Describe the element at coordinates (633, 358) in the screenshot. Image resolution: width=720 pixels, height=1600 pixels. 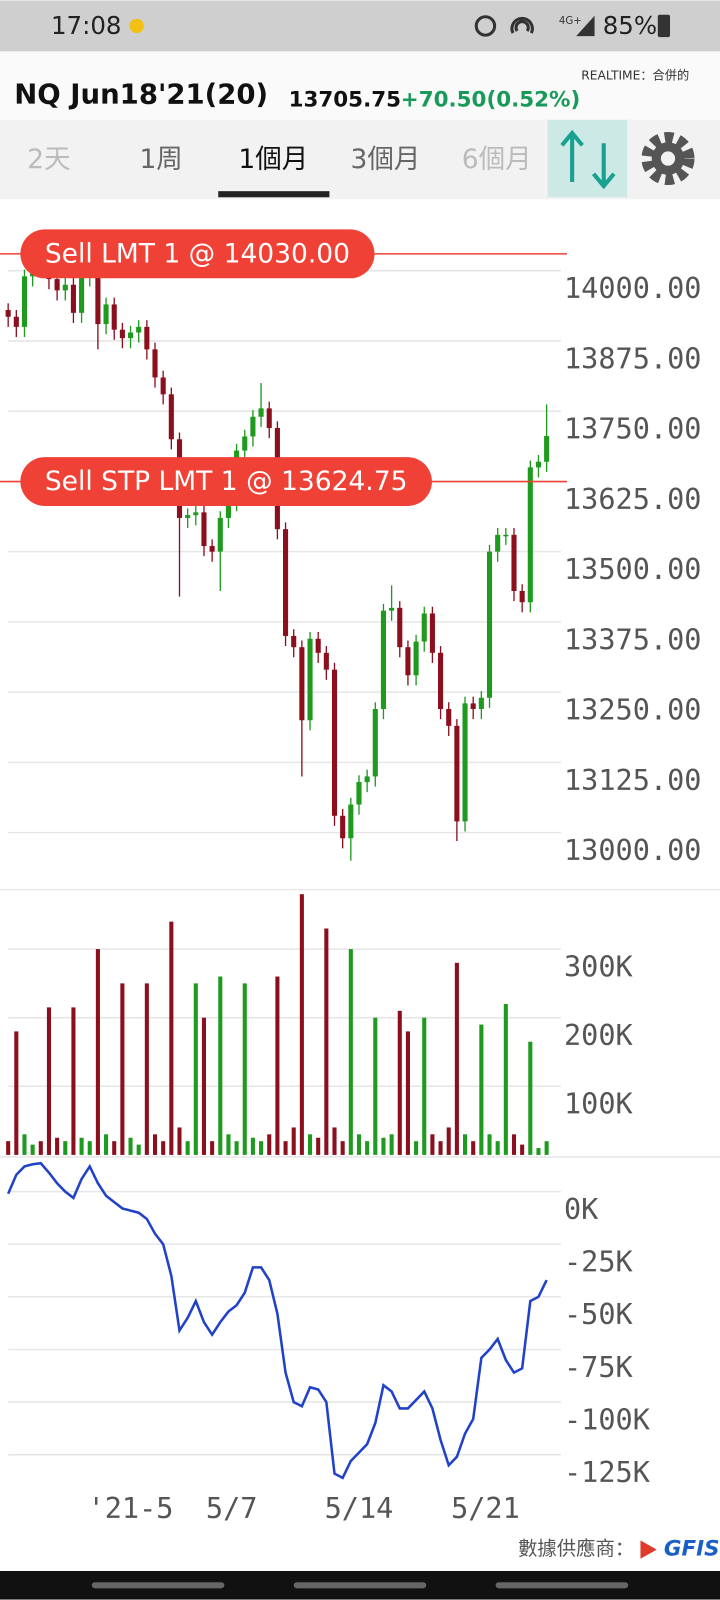
I see `y-tick-label: 13875.00` at that location.